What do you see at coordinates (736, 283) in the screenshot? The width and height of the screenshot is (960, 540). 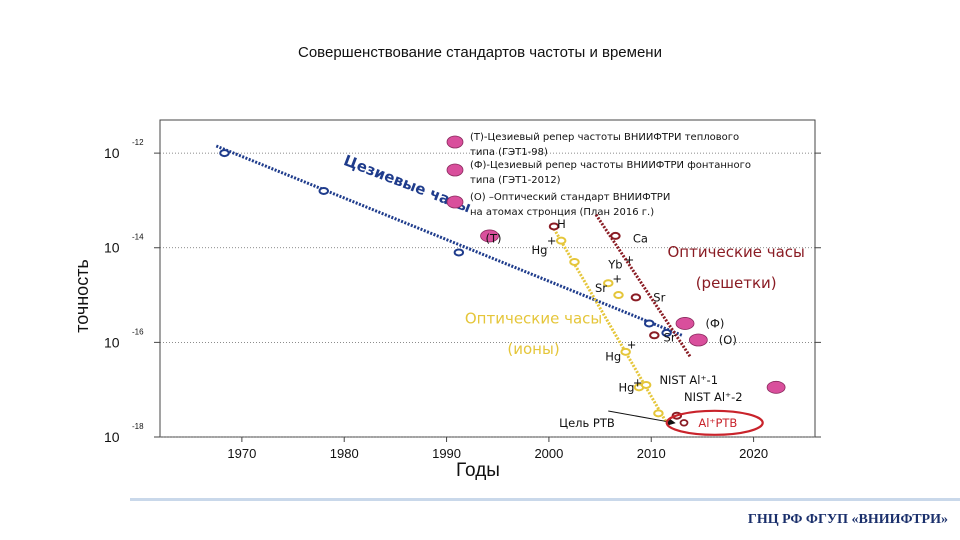 I see `series-label: (решетки)` at bounding box center [736, 283].